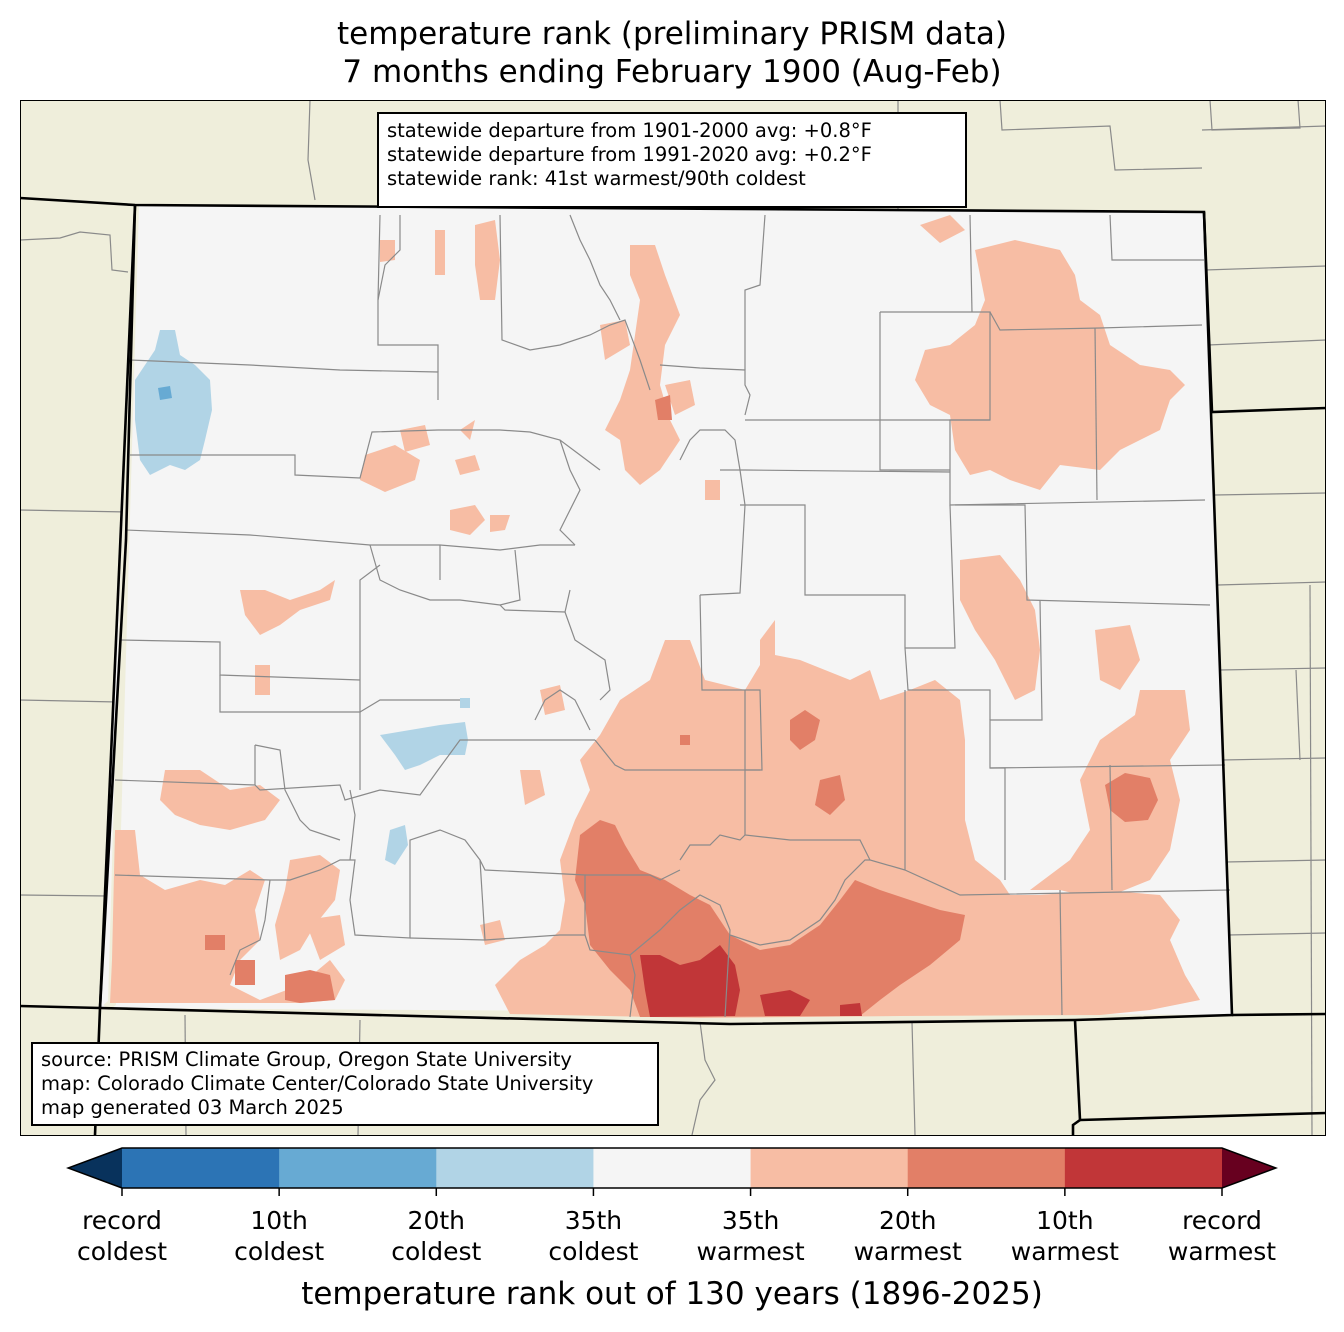 This screenshot has width=1344, height=1332. What do you see at coordinates (672, 72) in the screenshot?
I see `map-subtitle: 7 months ending February 1900 (Aug-Feb)` at bounding box center [672, 72].